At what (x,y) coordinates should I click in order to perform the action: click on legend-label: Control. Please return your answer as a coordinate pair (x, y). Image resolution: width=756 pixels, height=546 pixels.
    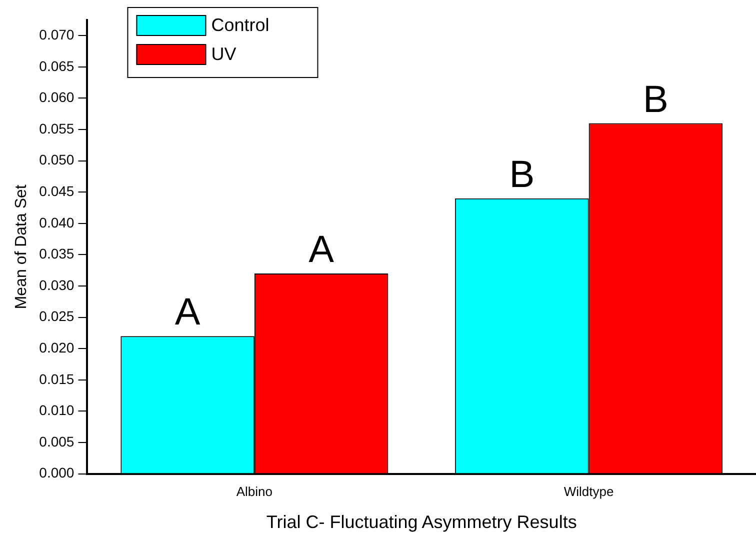
    Looking at the image, I should click on (240, 24).